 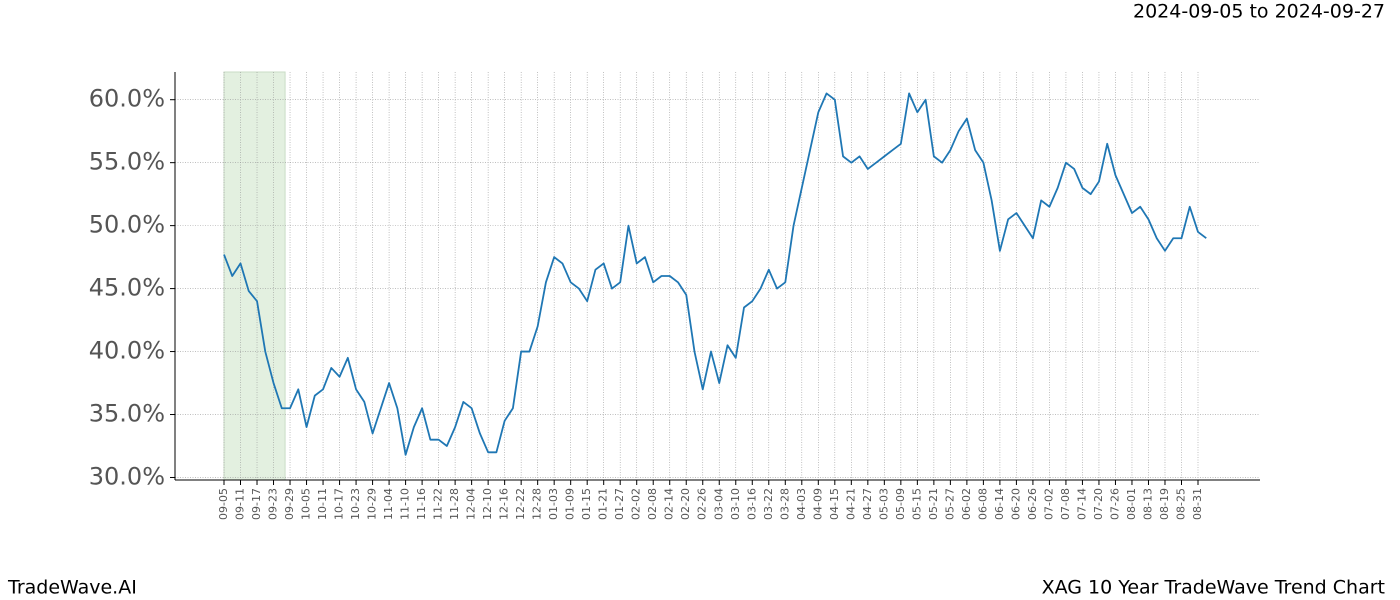 What do you see at coordinates (949, 504) in the screenshot?
I see `x-tick-label: 05-27` at bounding box center [949, 504].